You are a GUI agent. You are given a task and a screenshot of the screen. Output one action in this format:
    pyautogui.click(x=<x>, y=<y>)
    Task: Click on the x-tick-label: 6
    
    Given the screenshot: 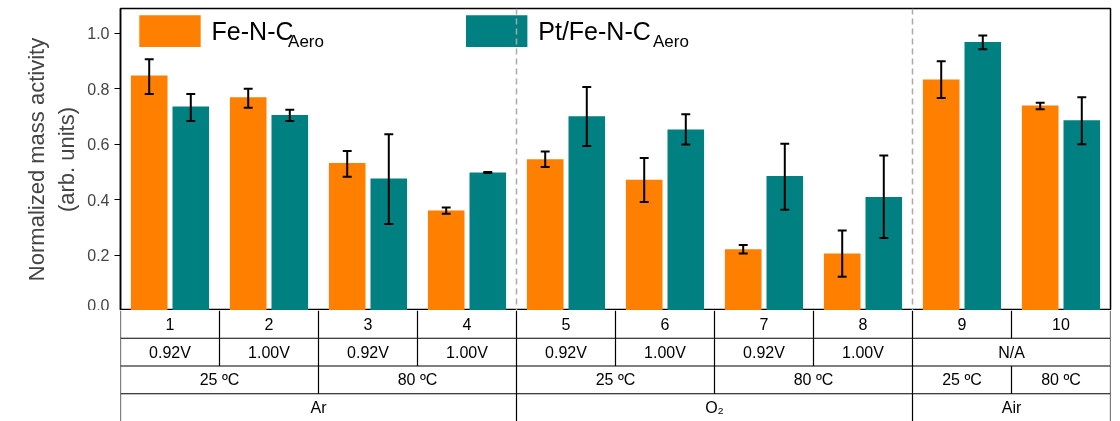 What is the action you would take?
    pyautogui.click(x=665, y=325)
    